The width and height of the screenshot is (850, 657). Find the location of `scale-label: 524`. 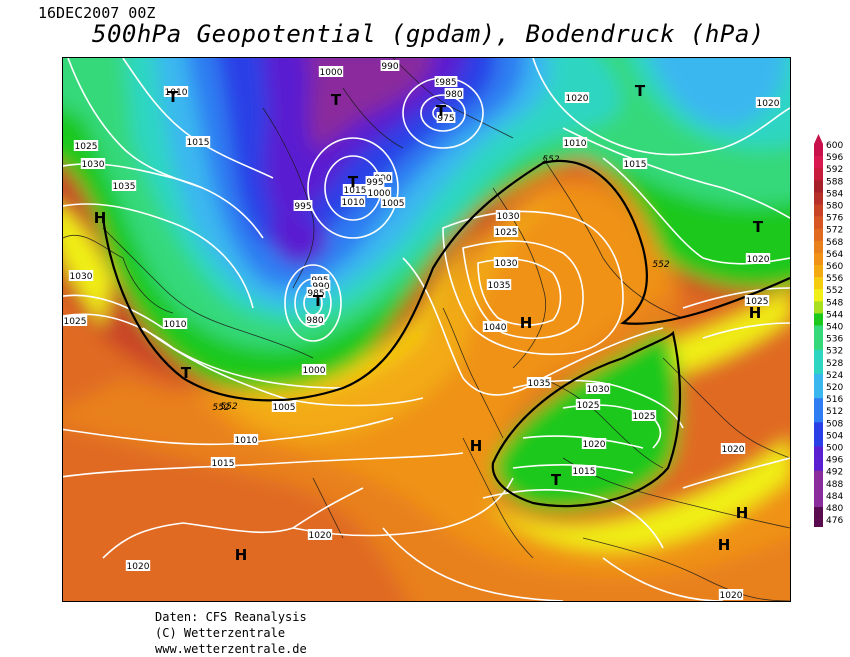

scale-label: 524 is located at coordinates (834, 376).